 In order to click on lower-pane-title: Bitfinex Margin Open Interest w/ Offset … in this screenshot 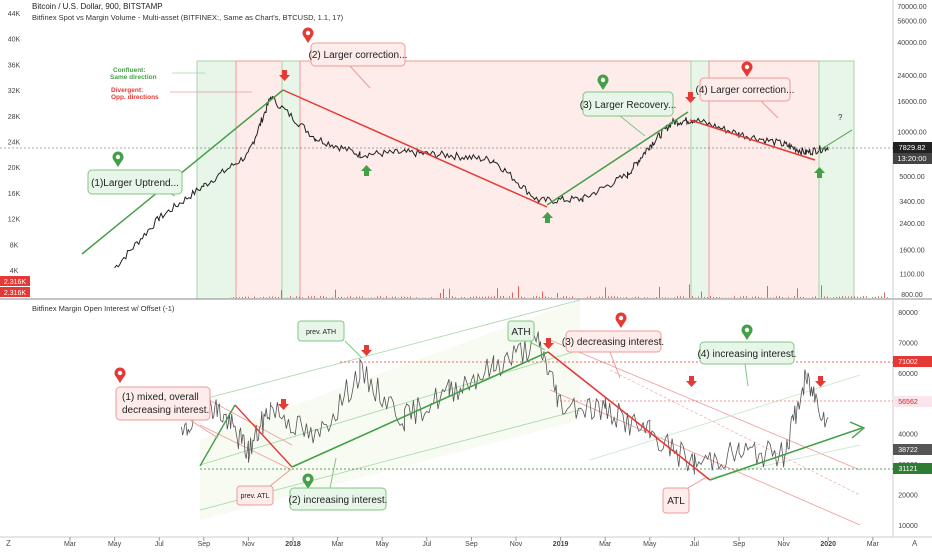, I will do `click(103, 308)`.